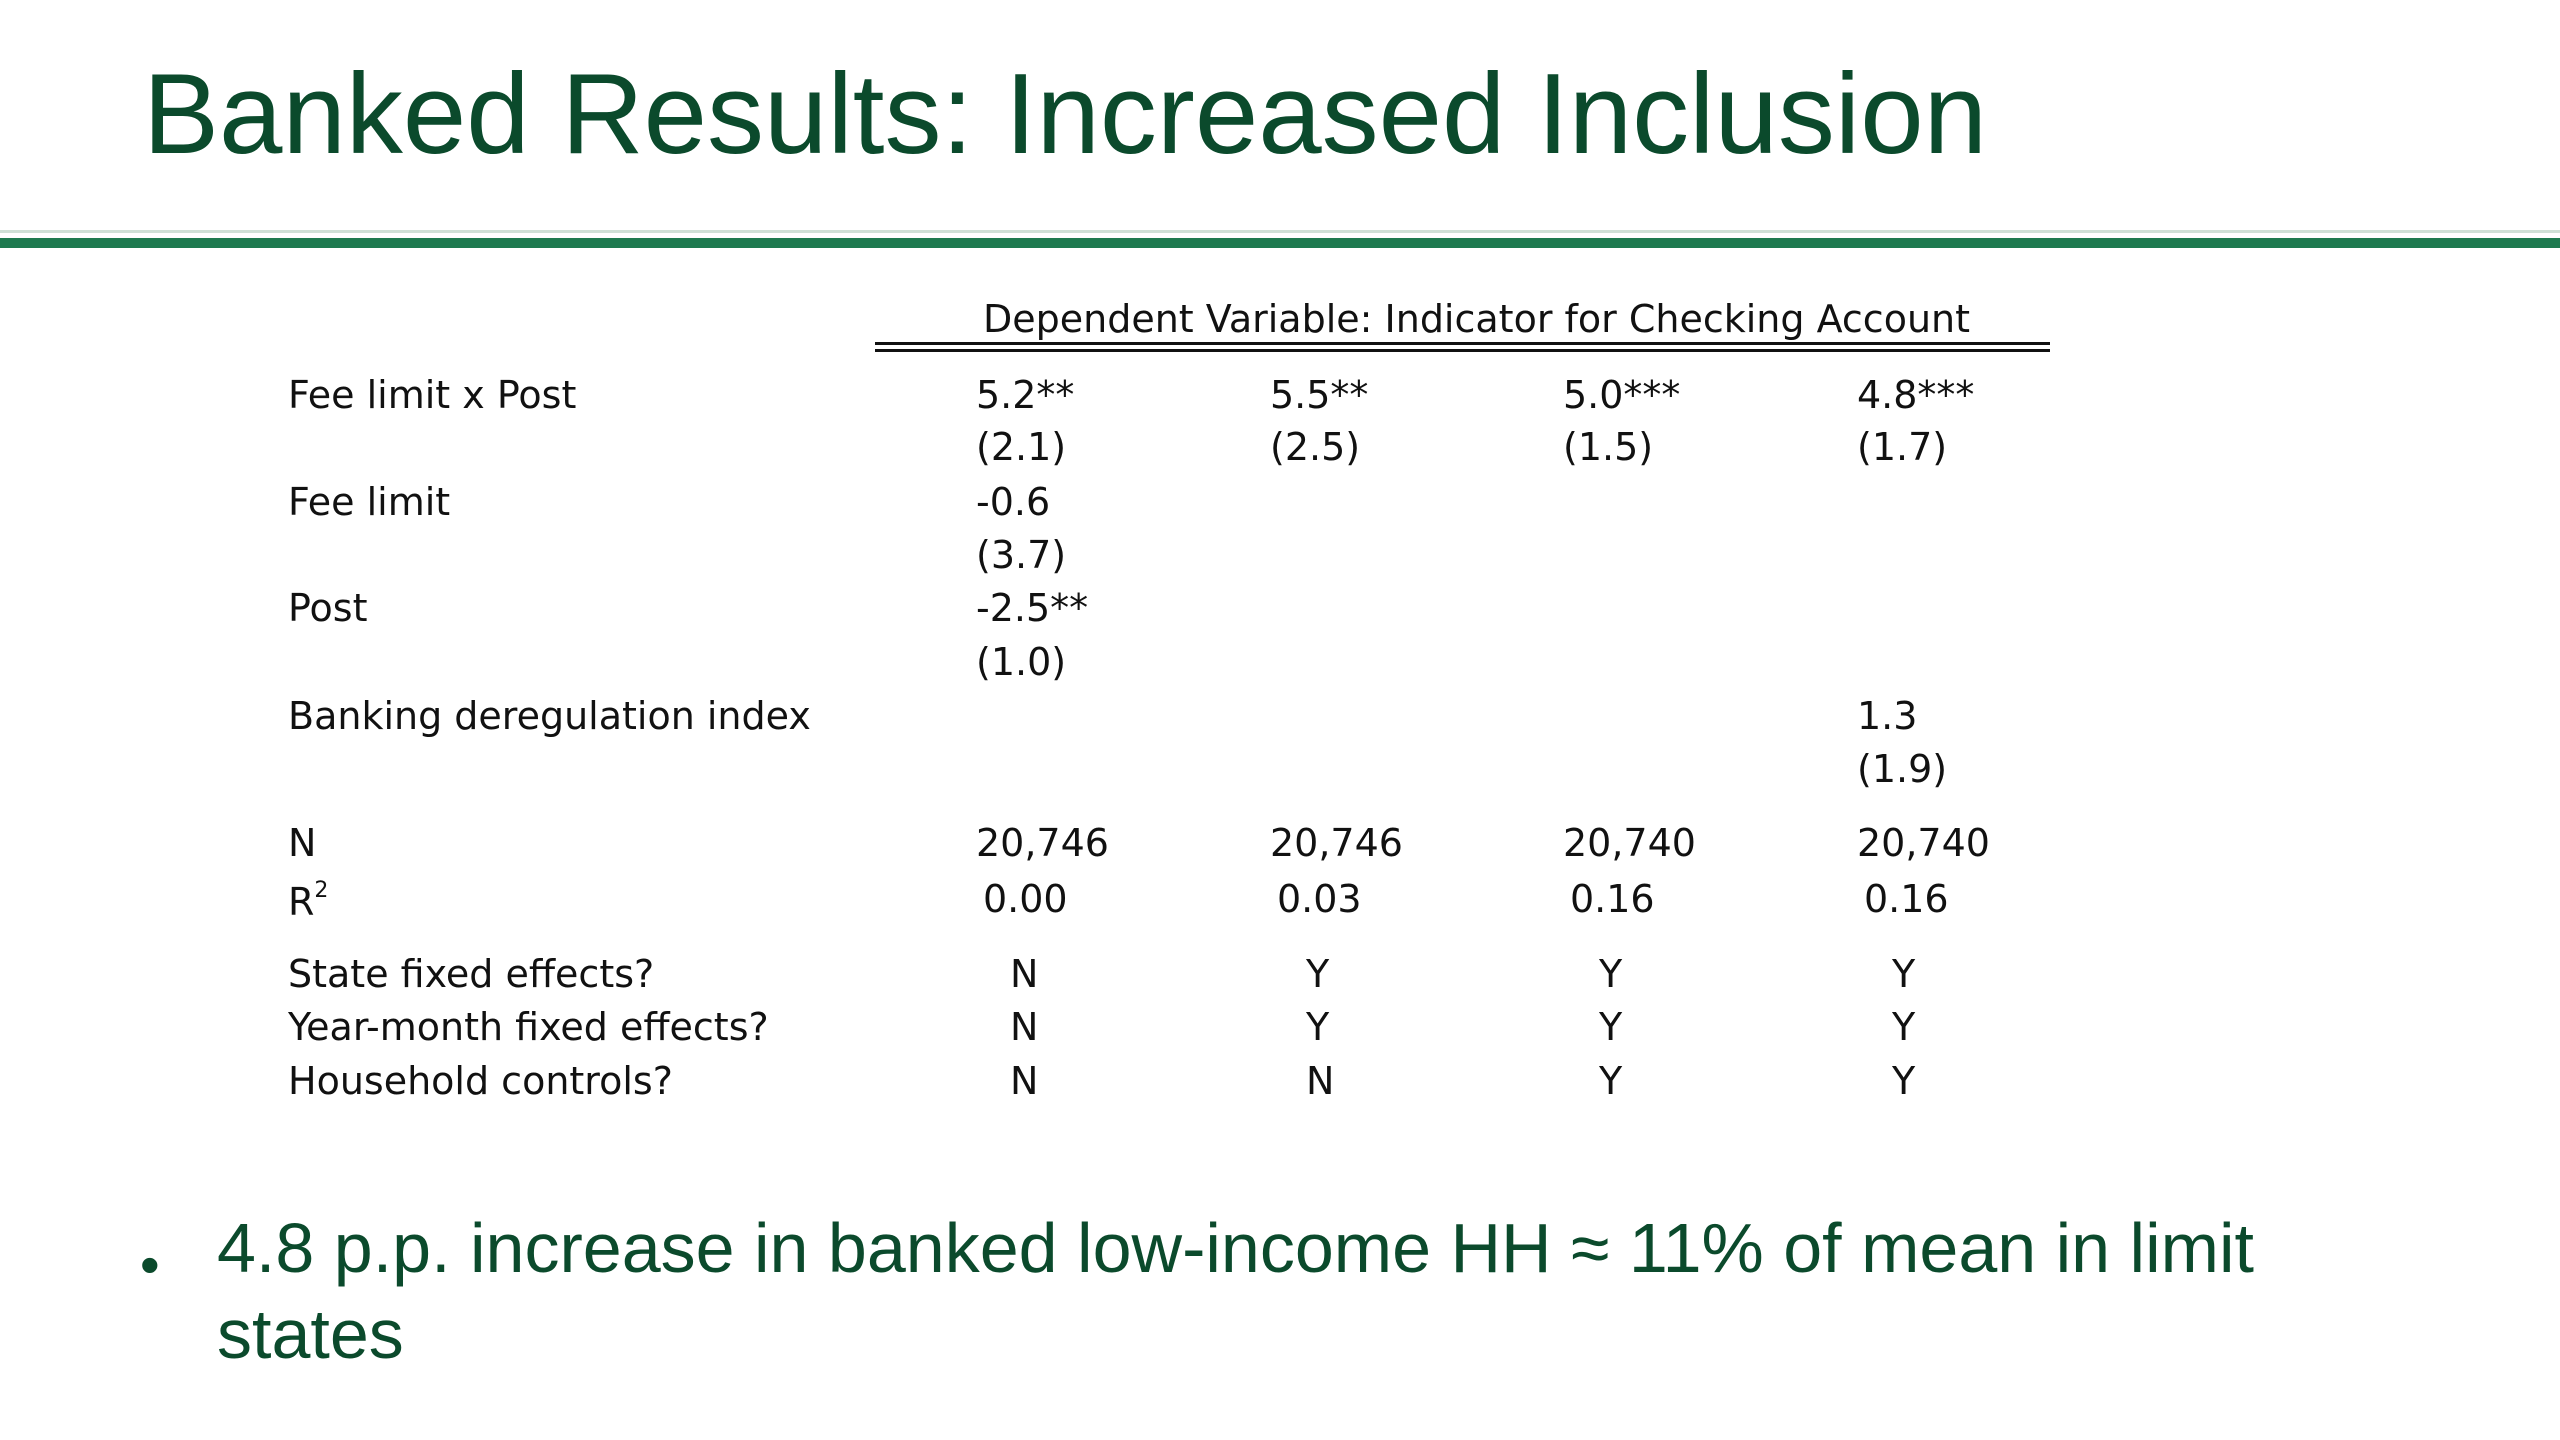 The image size is (2560, 1440). Describe the element at coordinates (369, 502) in the screenshot. I see `row-label: Fee limit` at that location.